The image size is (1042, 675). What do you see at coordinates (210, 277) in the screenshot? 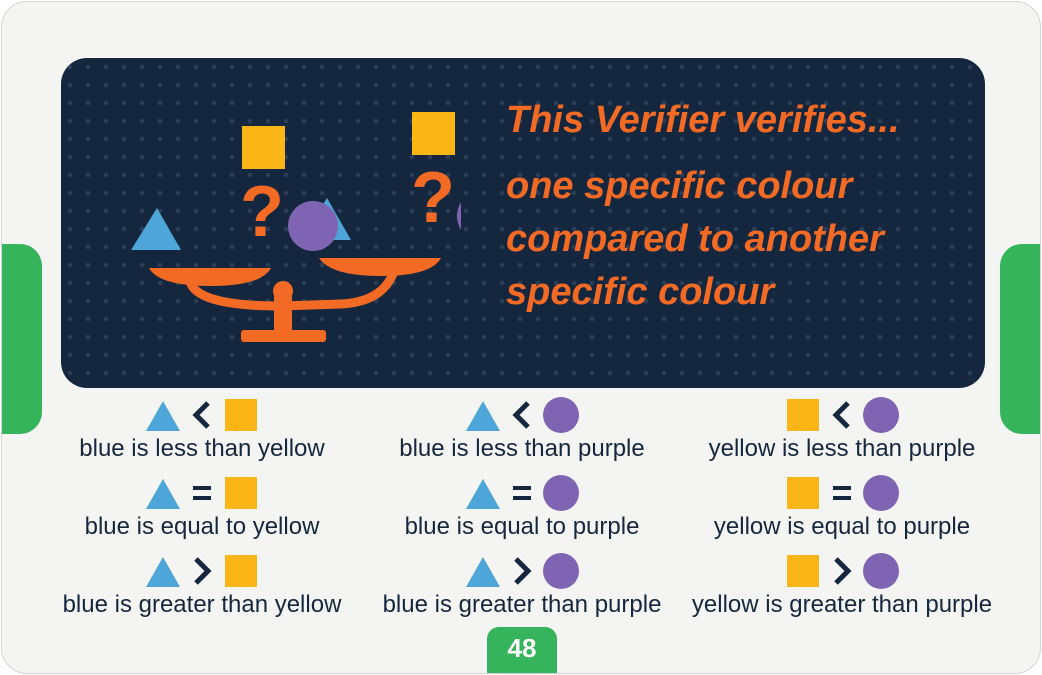
I see `left-scale-pan` at bounding box center [210, 277].